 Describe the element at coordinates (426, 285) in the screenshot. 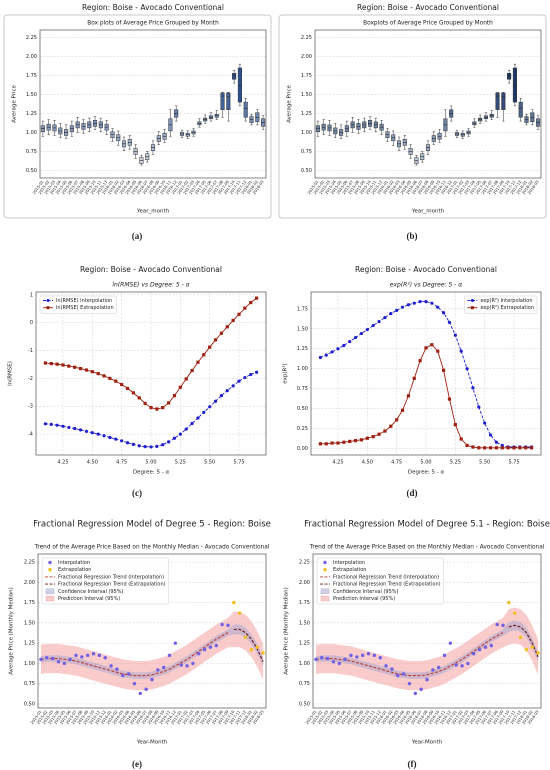

I see `chart-subtitle: exp(R²) vs Degree: 5 - α` at that location.